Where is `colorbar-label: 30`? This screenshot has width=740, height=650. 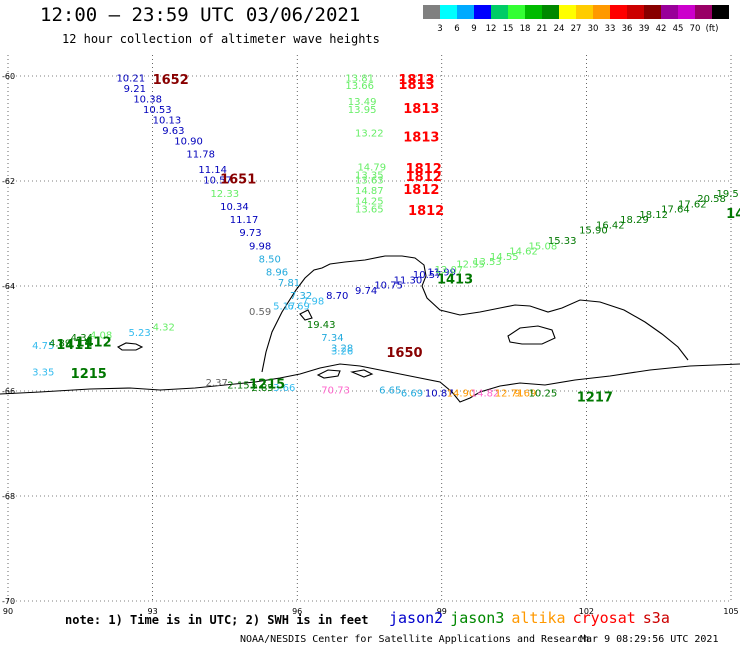 colorbar-label: 30 is located at coordinates (593, 29).